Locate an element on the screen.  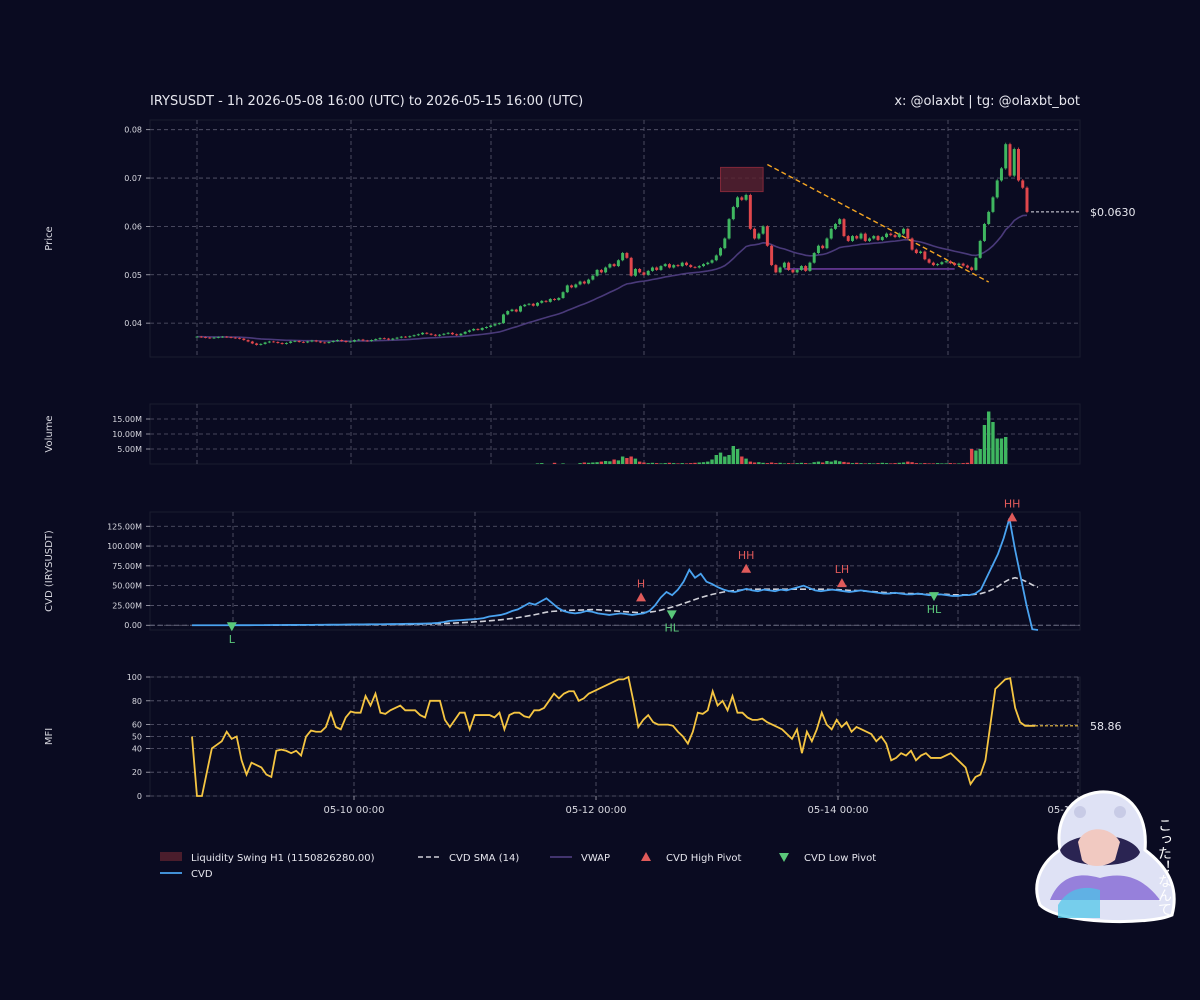
legend-item: CVD High Pivot is located at coordinates (691, 858).